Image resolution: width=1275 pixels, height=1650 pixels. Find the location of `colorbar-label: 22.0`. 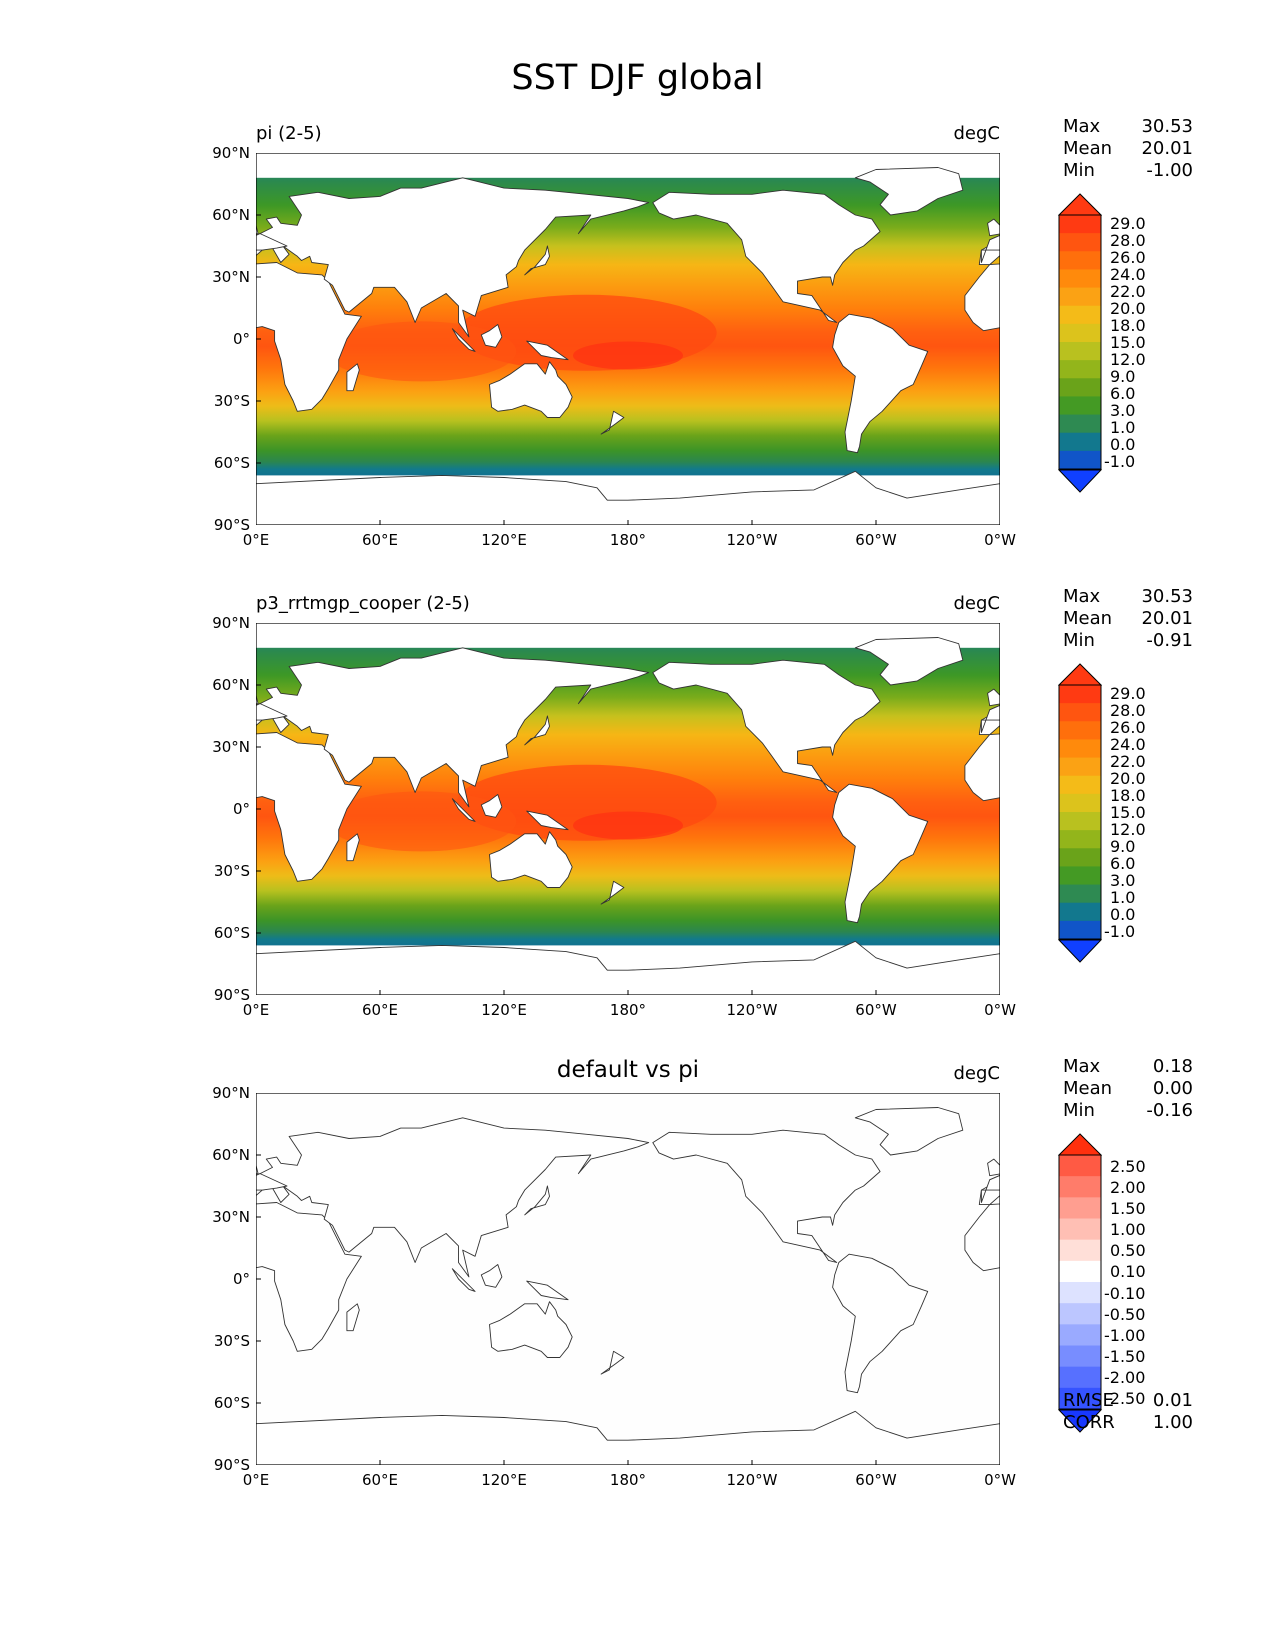

colorbar-label: 22.0 is located at coordinates (1128, 292).